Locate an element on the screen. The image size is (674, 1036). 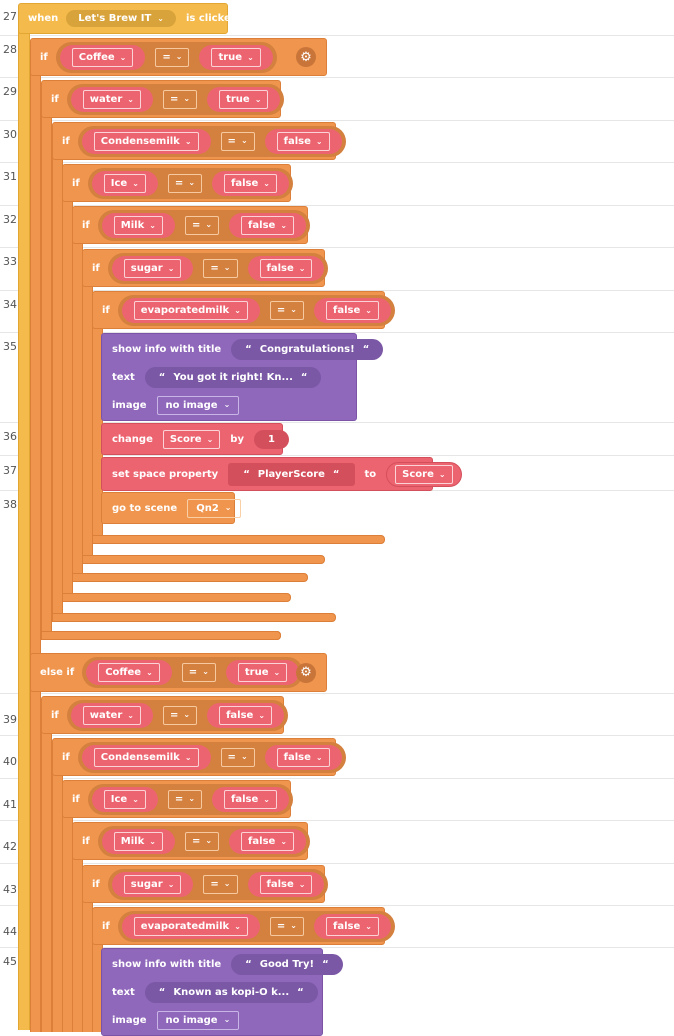
if-block-header: if water ⌄ = ⌄ false ⌄ is located at coordinates (165, 715).